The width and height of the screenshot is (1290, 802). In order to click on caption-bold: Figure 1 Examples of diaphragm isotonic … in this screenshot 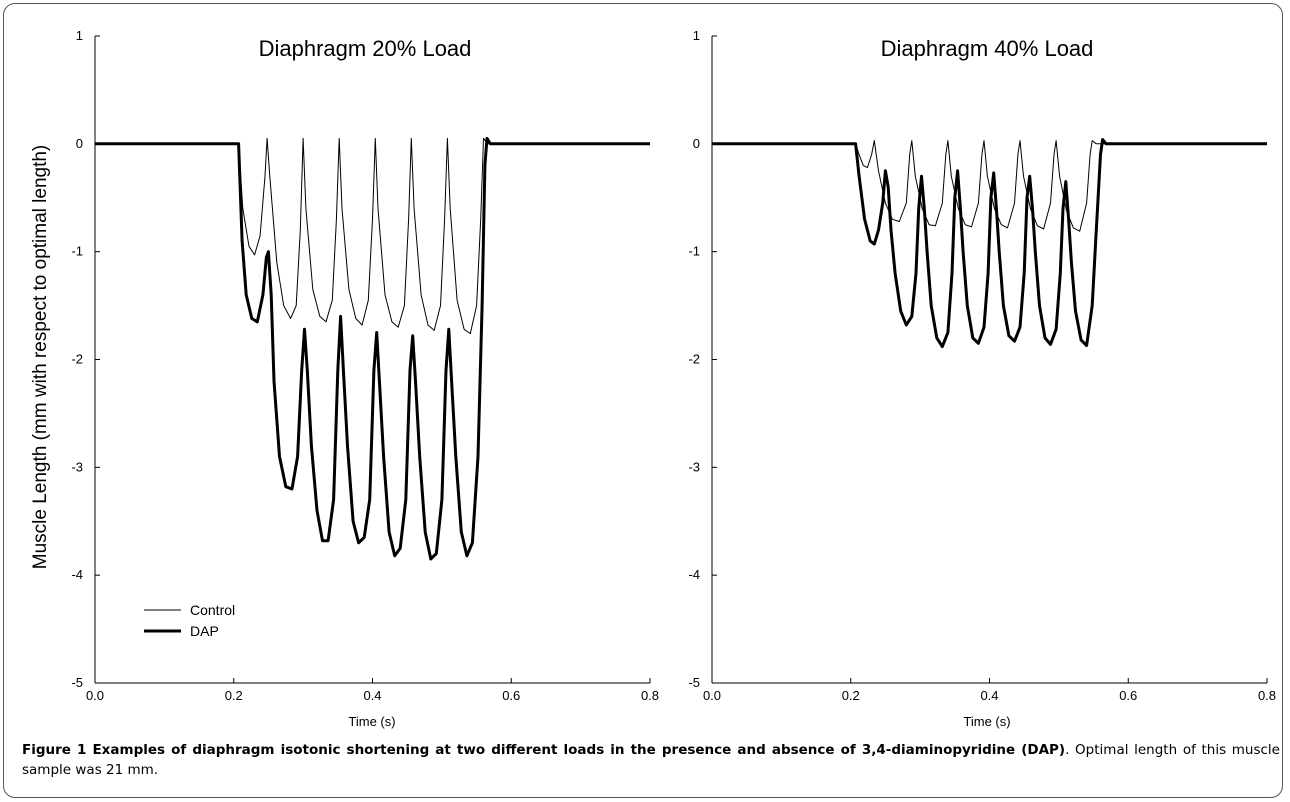, I will do `click(544, 750)`.